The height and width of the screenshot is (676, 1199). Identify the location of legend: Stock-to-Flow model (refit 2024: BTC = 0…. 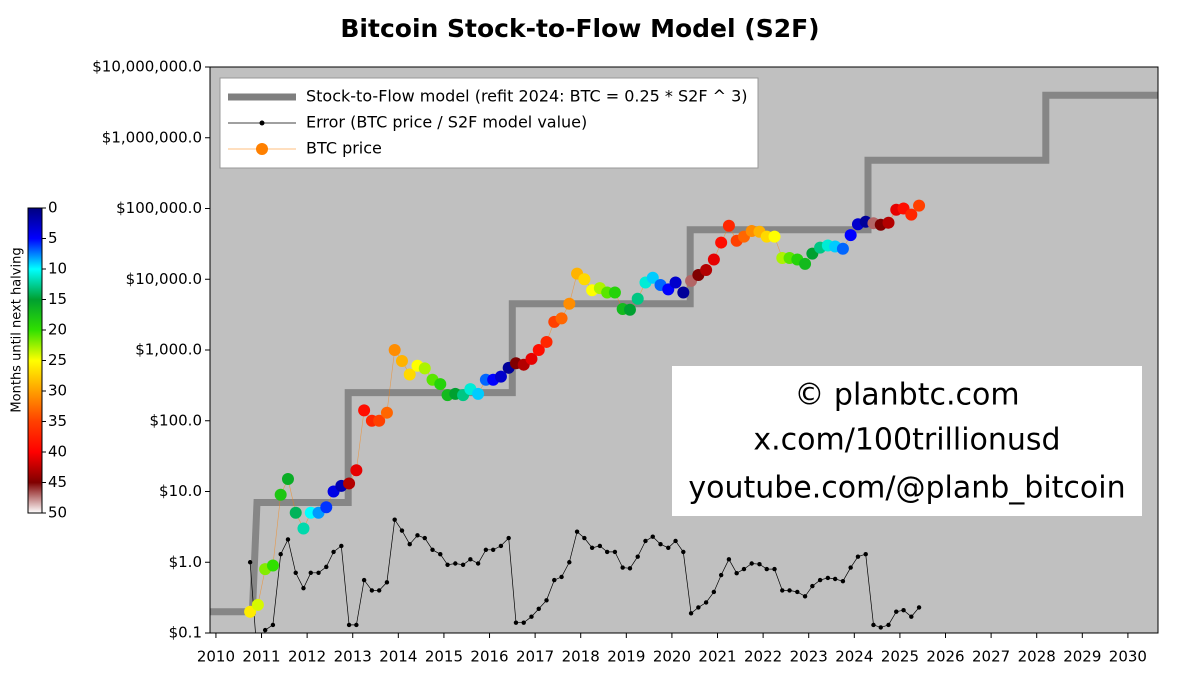
(489, 123).